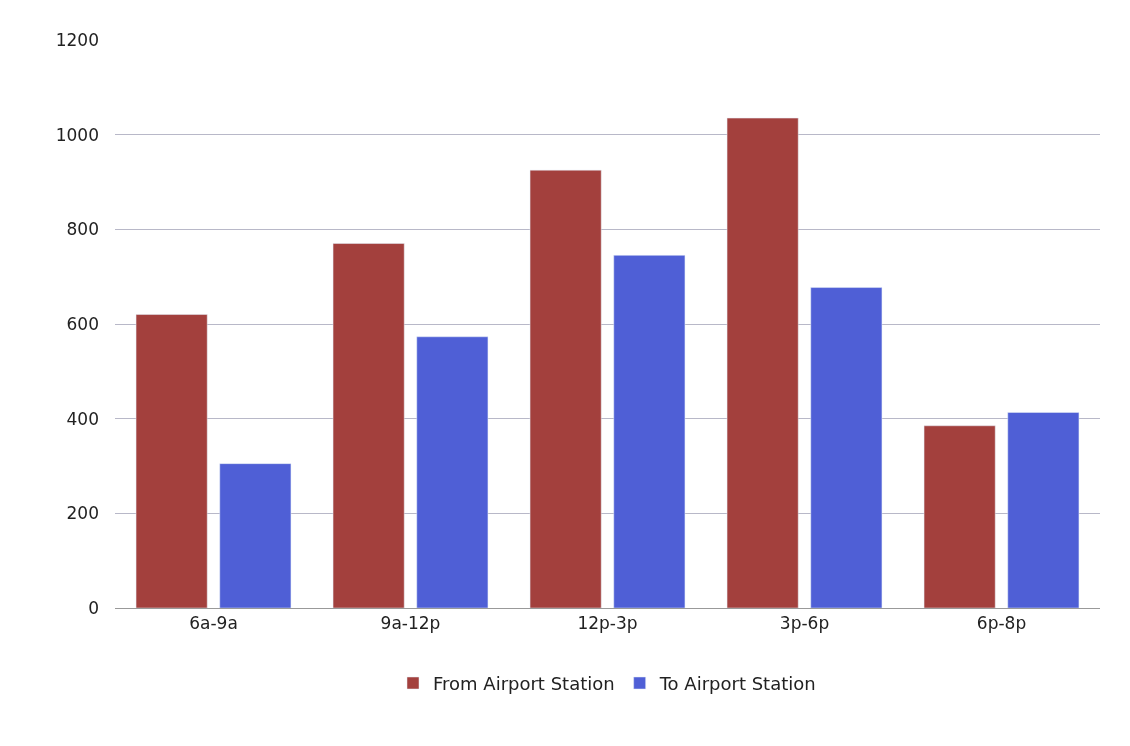 The image size is (1130, 746). I want to click on y-tick-label: 200, so click(82, 513).